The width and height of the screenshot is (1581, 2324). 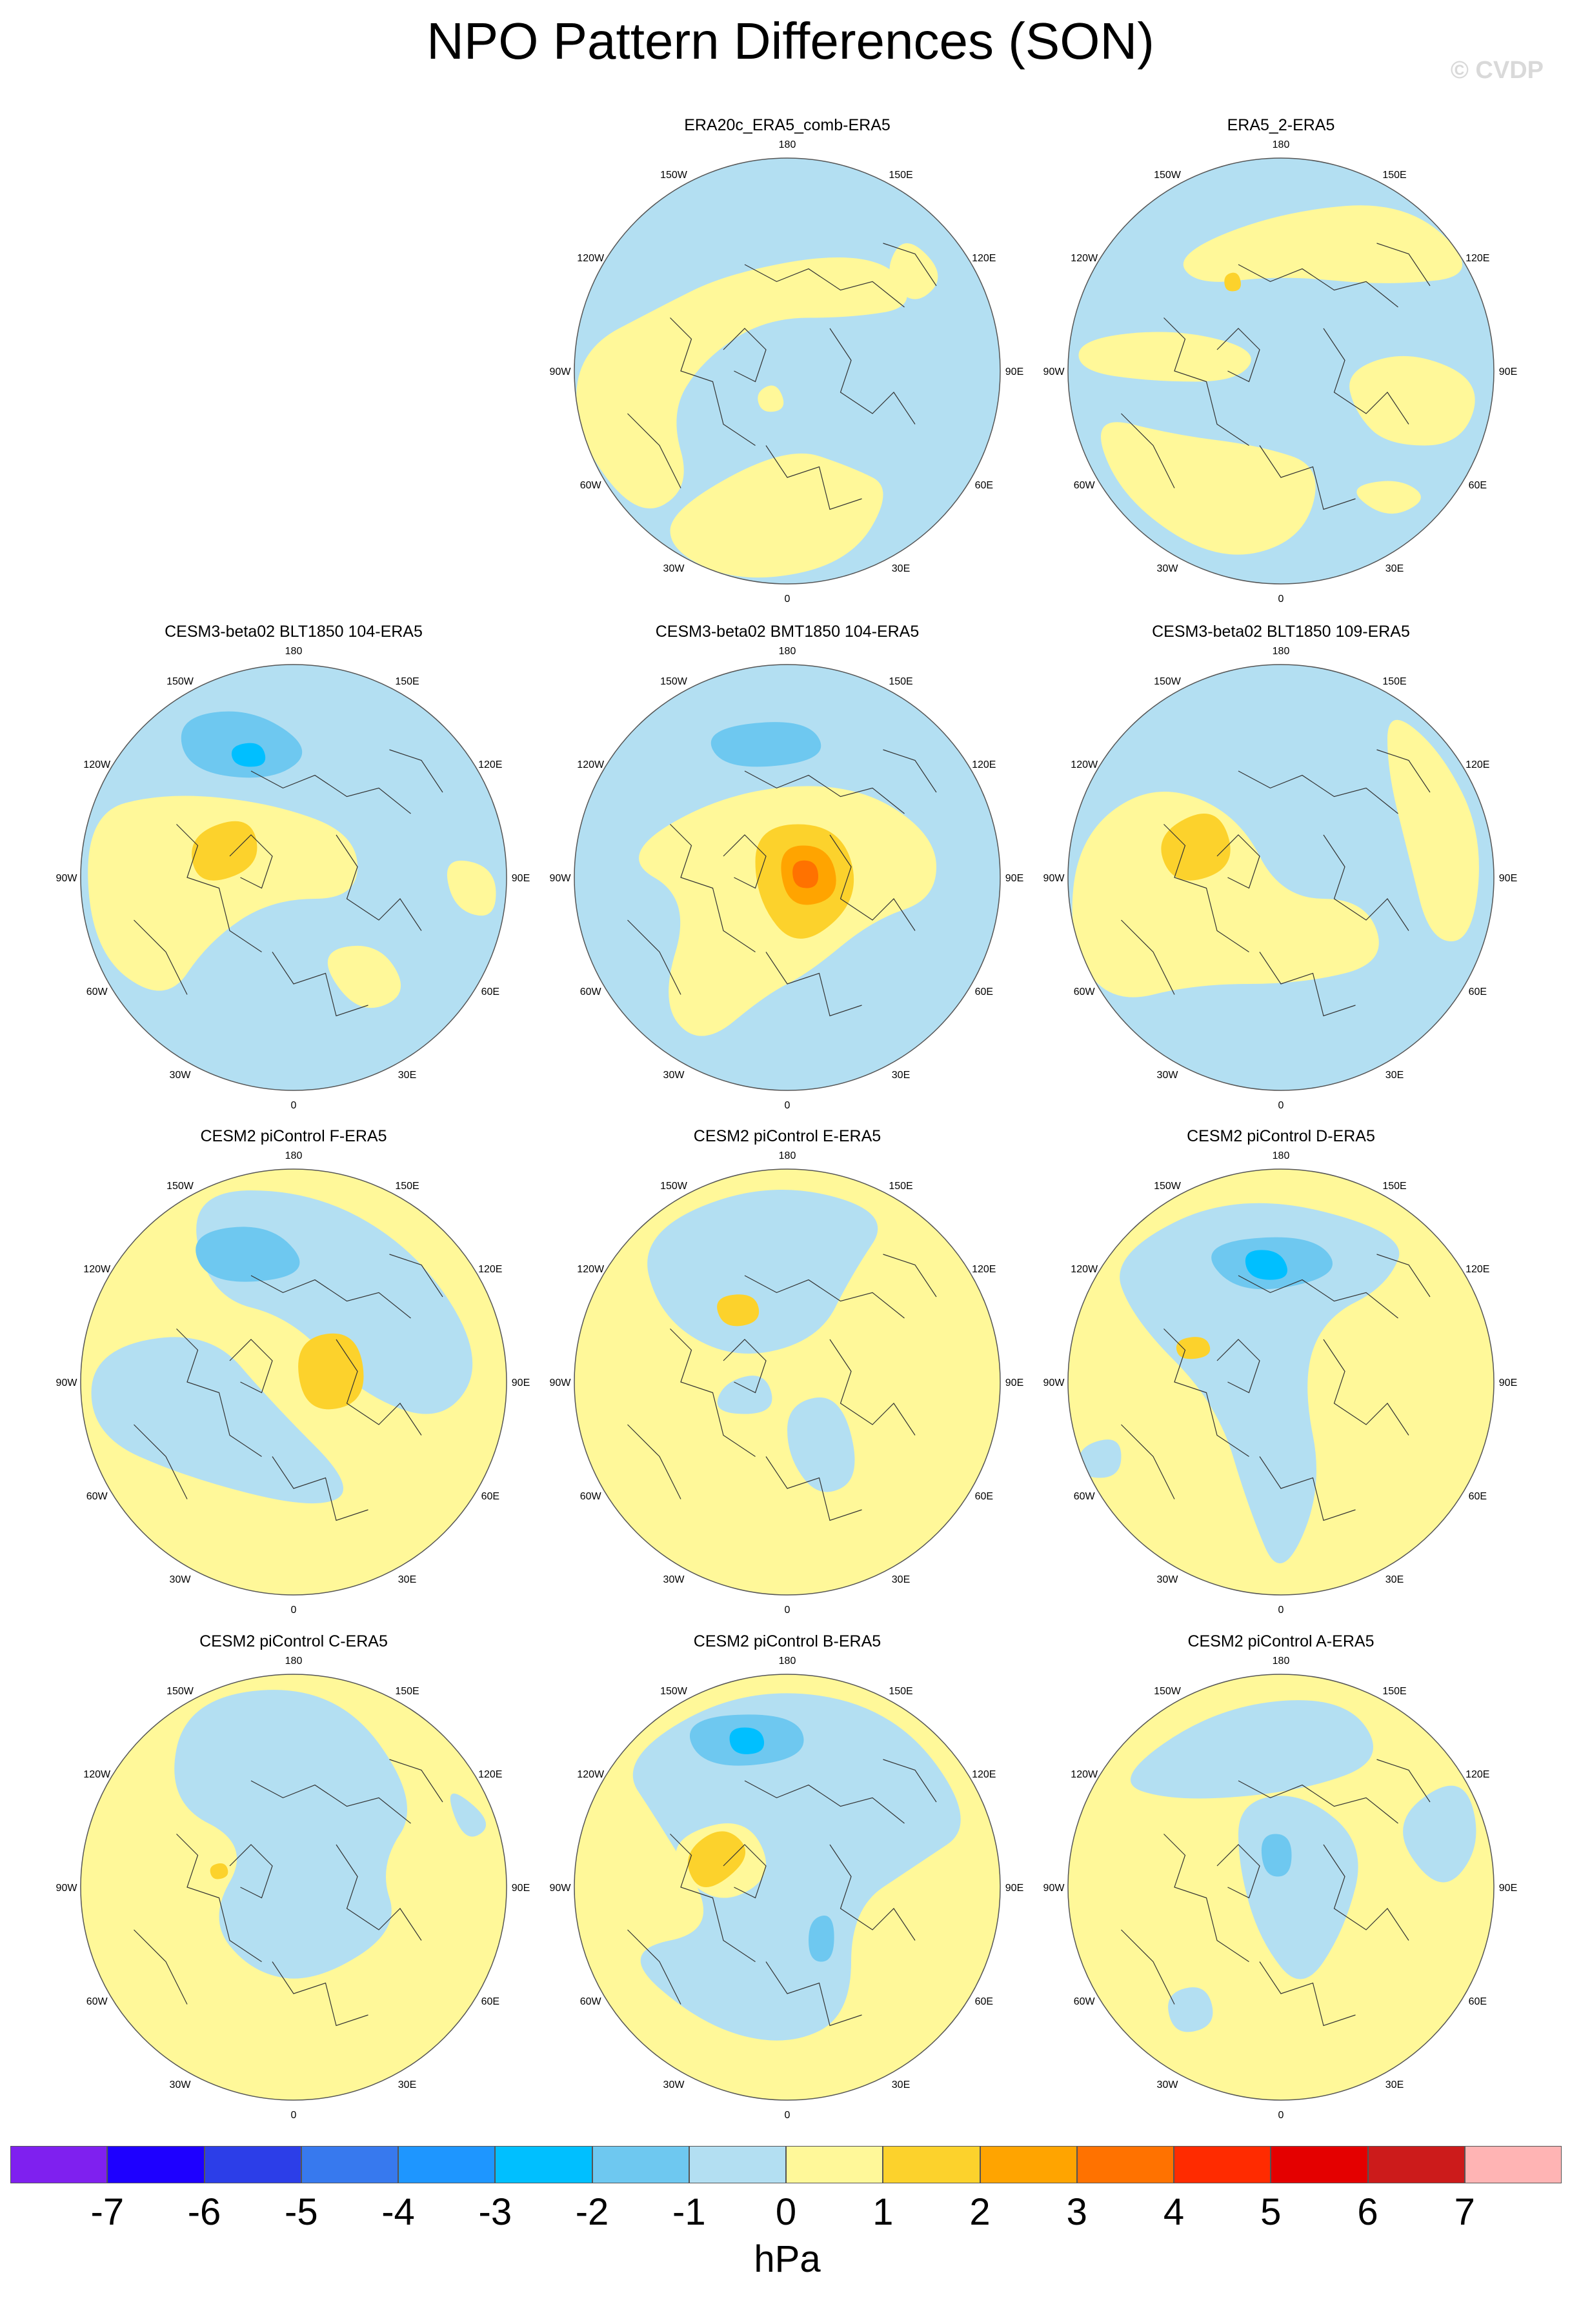 I want to click on panel-title: CESM2 piControl A-ERA5, so click(x=1281, y=1641).